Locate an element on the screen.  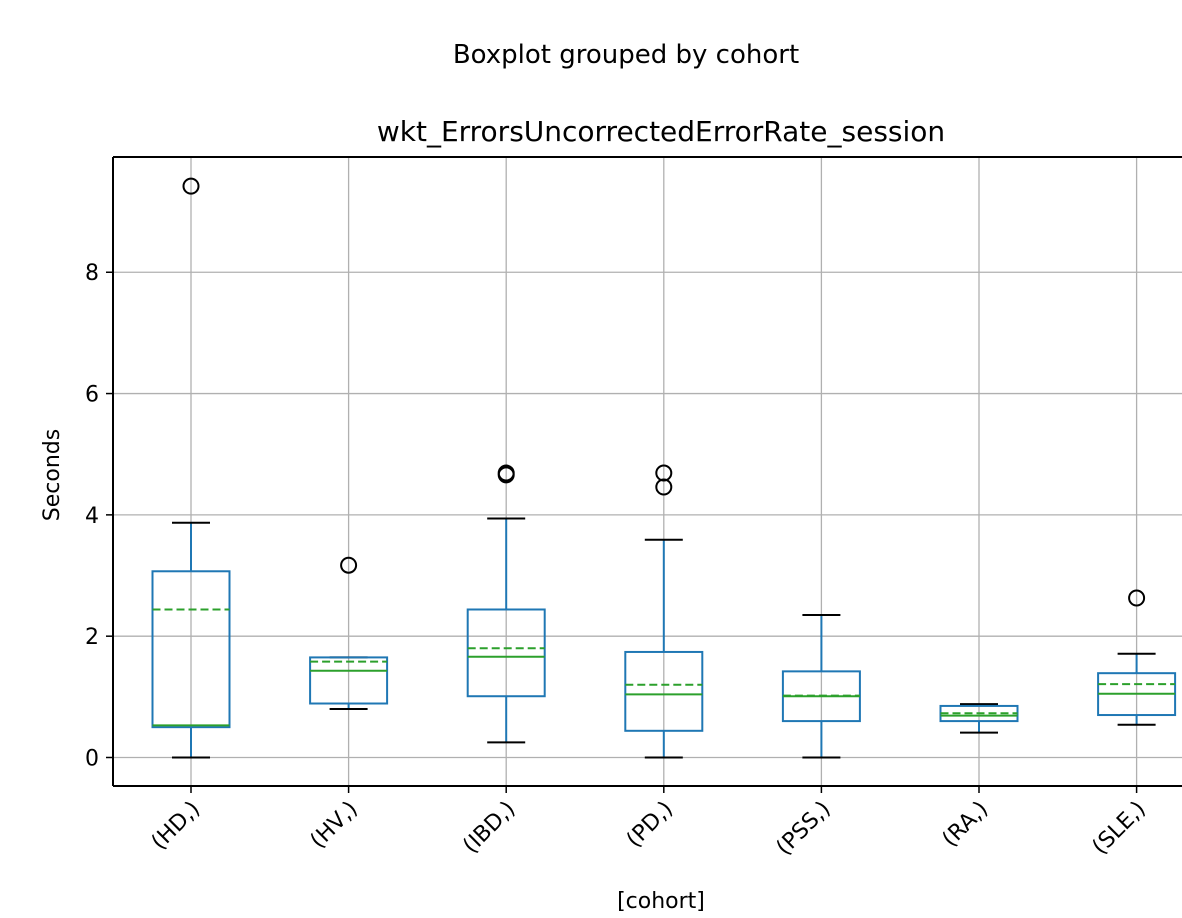
x-axis-label: [cohort] is located at coordinates (661, 901).